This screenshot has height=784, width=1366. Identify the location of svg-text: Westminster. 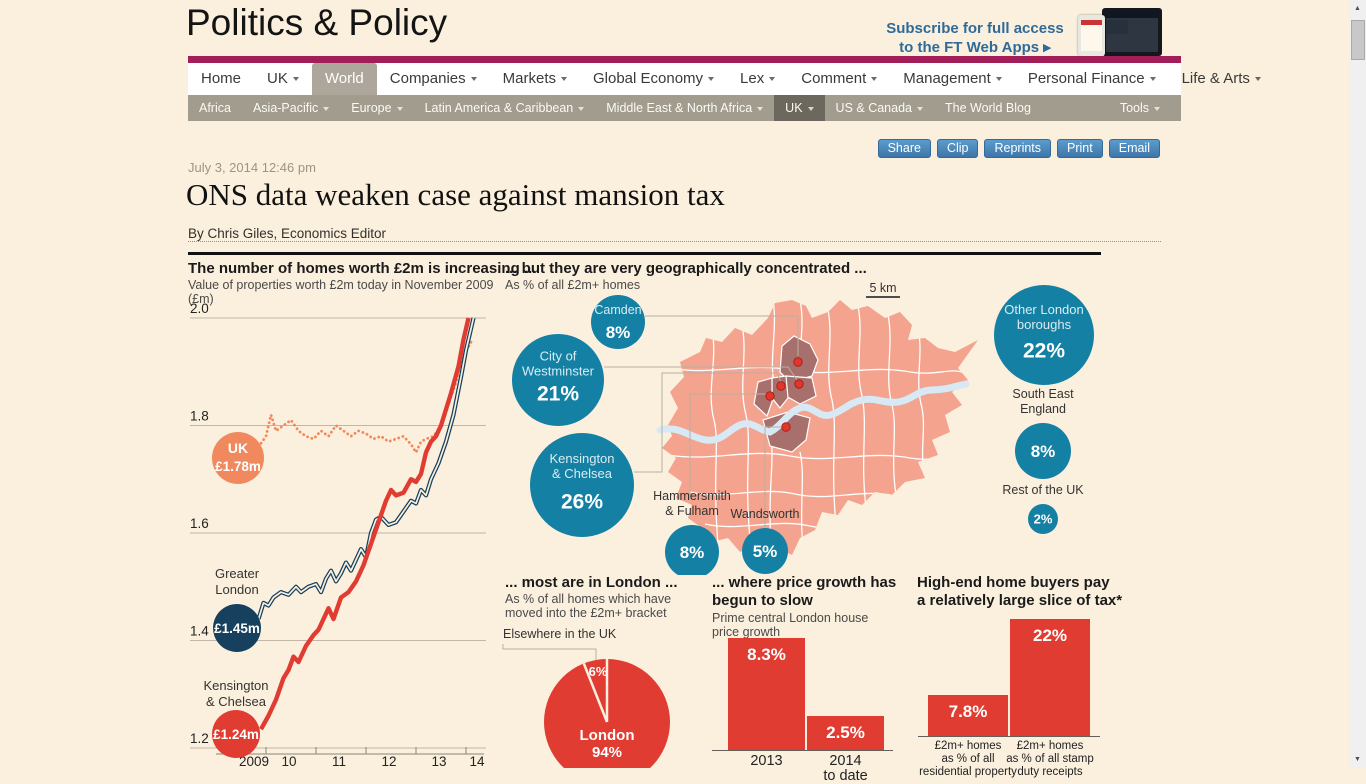
(558, 371).